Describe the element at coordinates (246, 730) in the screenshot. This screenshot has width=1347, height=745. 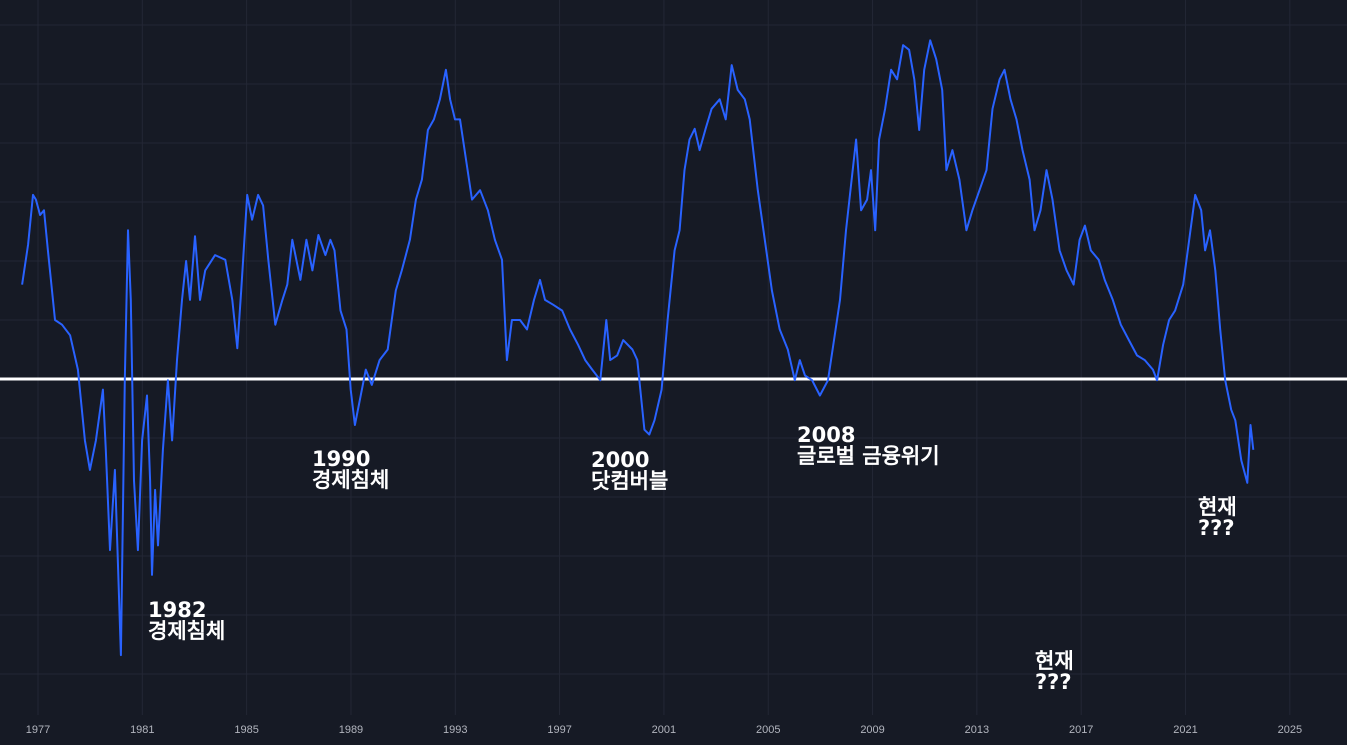
I see `x-tick-label: 1985` at that location.